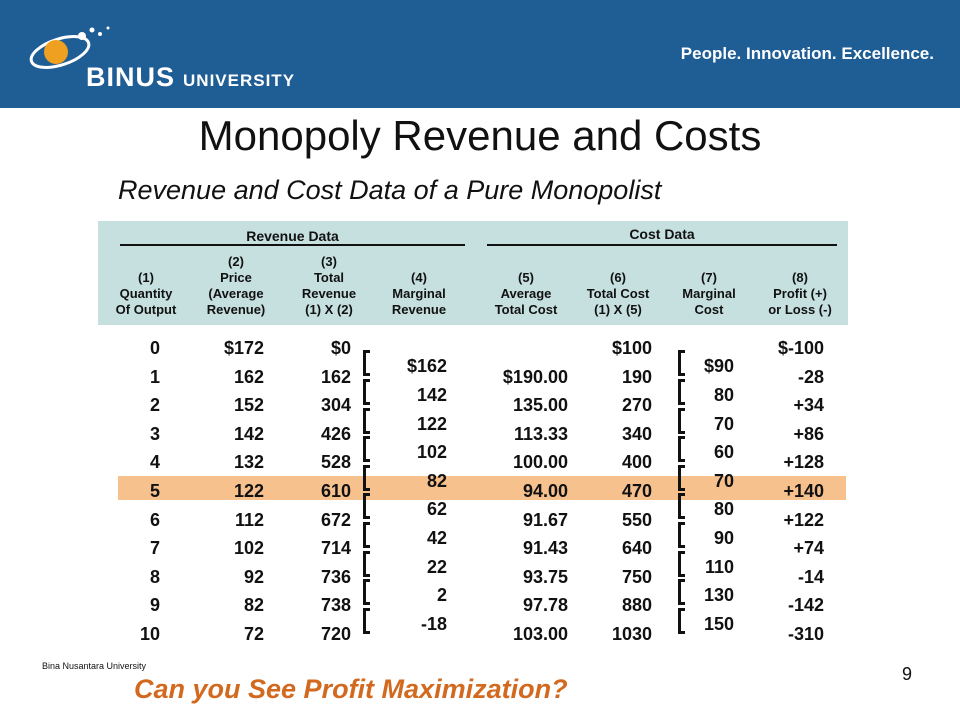  What do you see at coordinates (419, 309) in the screenshot?
I see `column-header-line: Revenue` at bounding box center [419, 309].